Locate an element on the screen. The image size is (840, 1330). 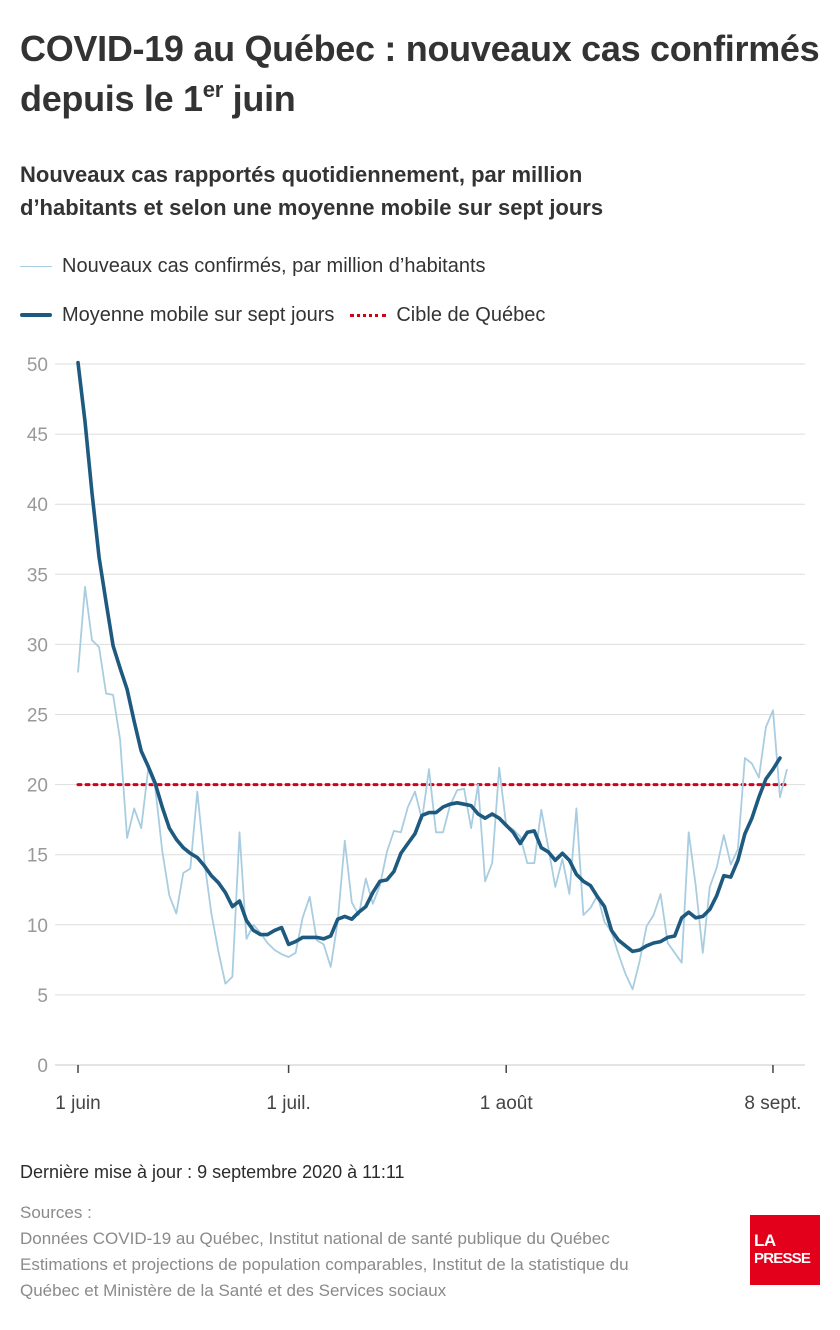
y-tick-label: 20 is located at coordinates (37, 786).